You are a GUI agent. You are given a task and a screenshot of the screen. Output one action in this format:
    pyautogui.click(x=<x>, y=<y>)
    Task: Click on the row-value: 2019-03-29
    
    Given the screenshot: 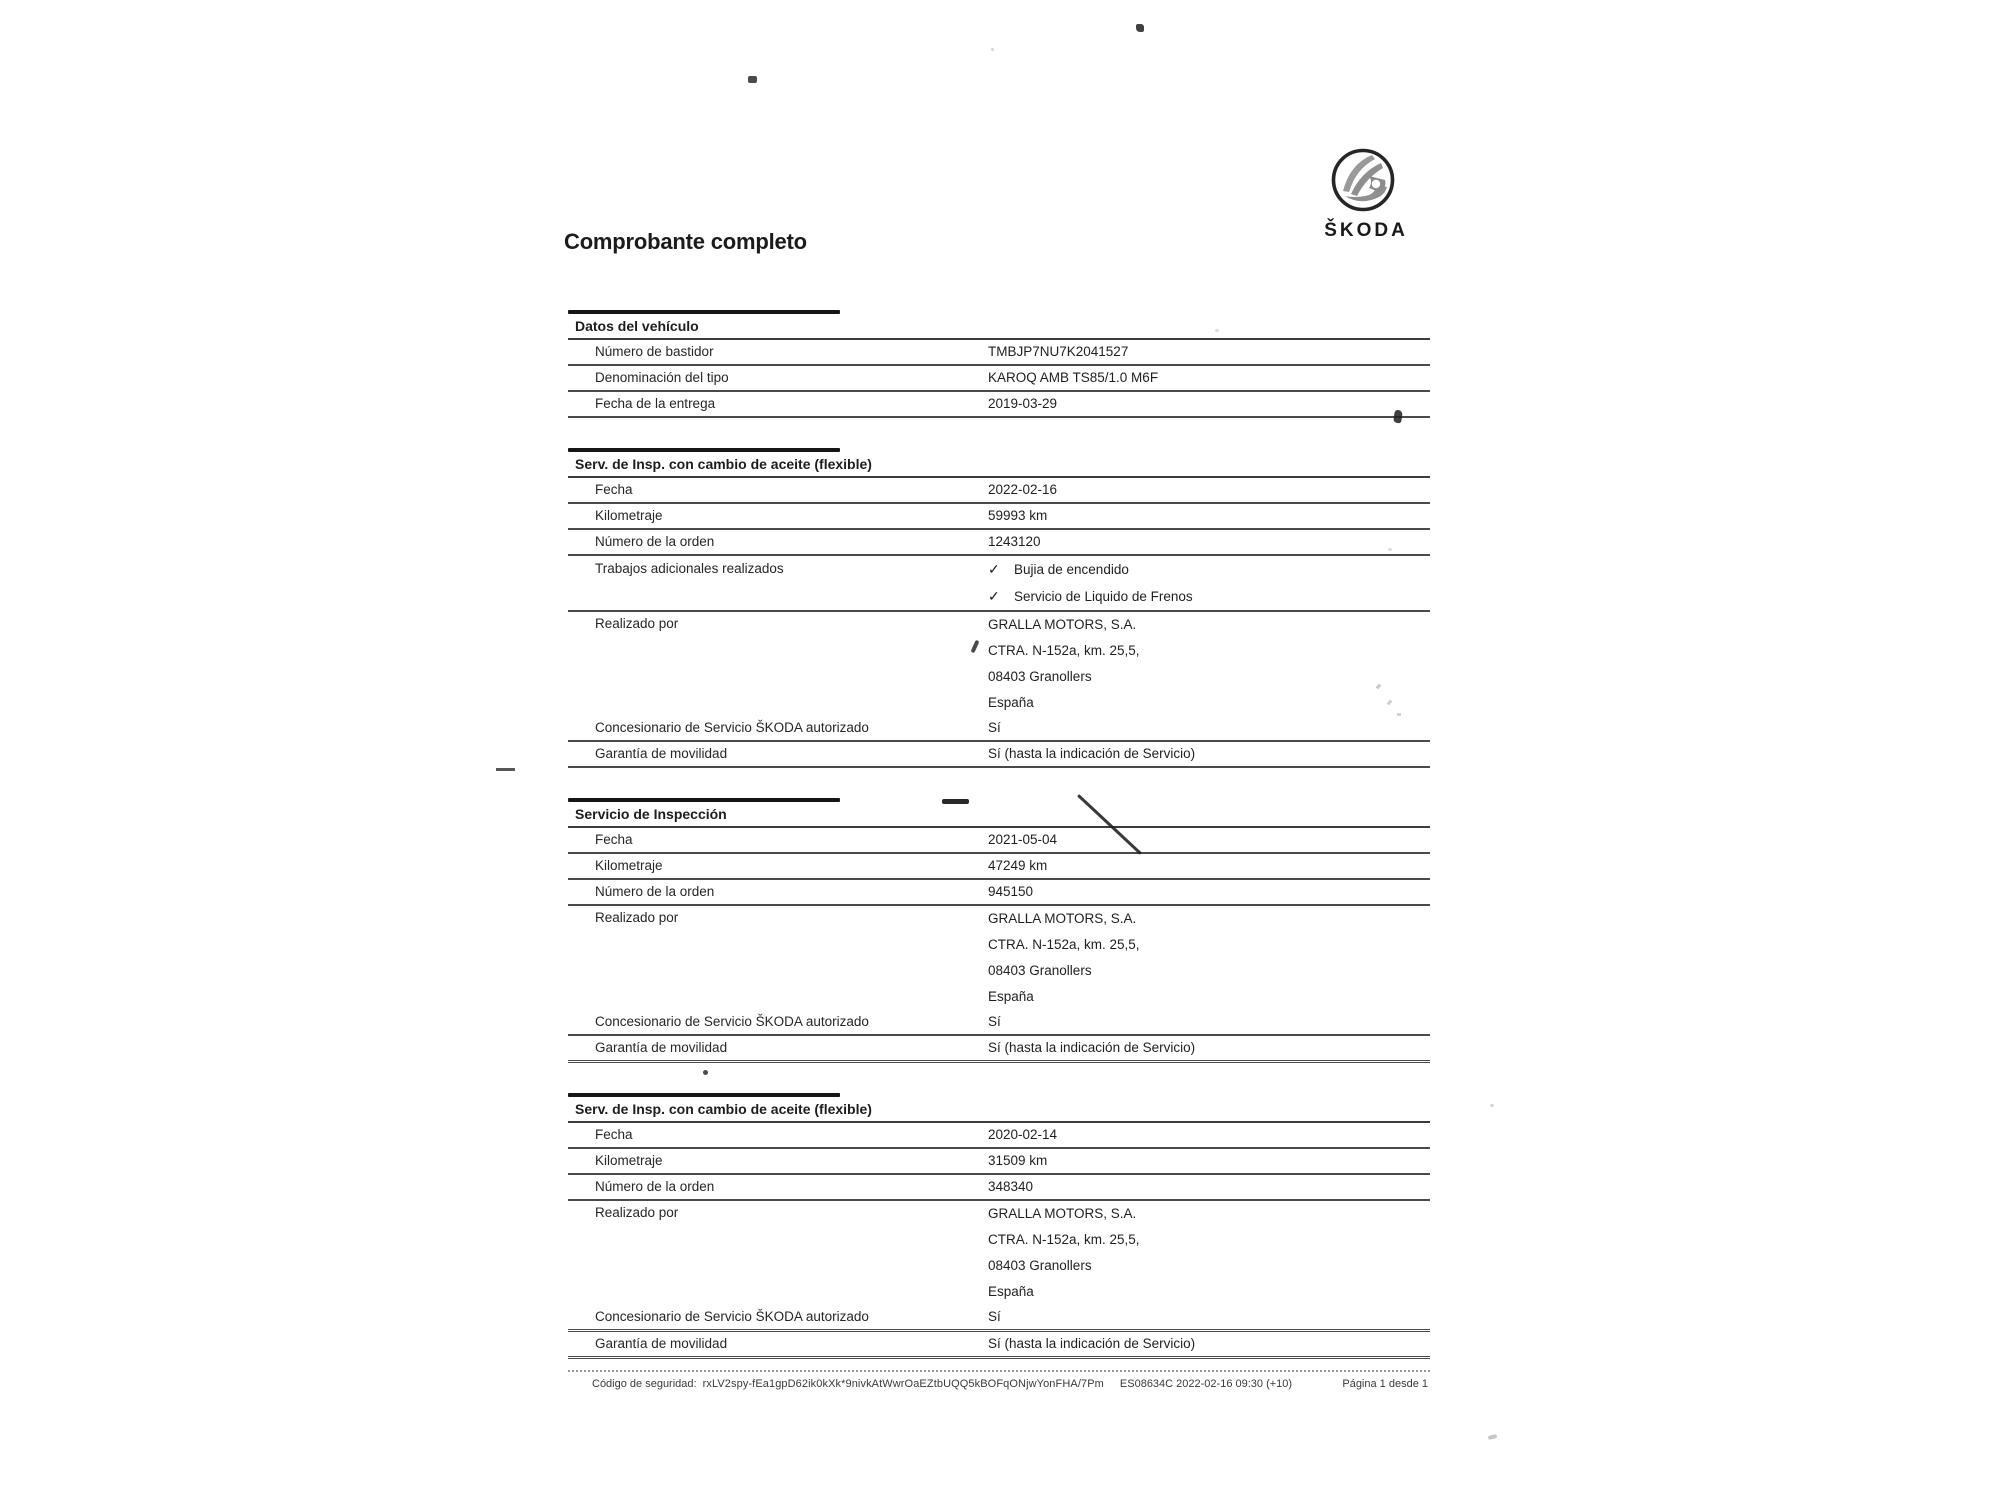 What is the action you would take?
    pyautogui.click(x=1023, y=403)
    